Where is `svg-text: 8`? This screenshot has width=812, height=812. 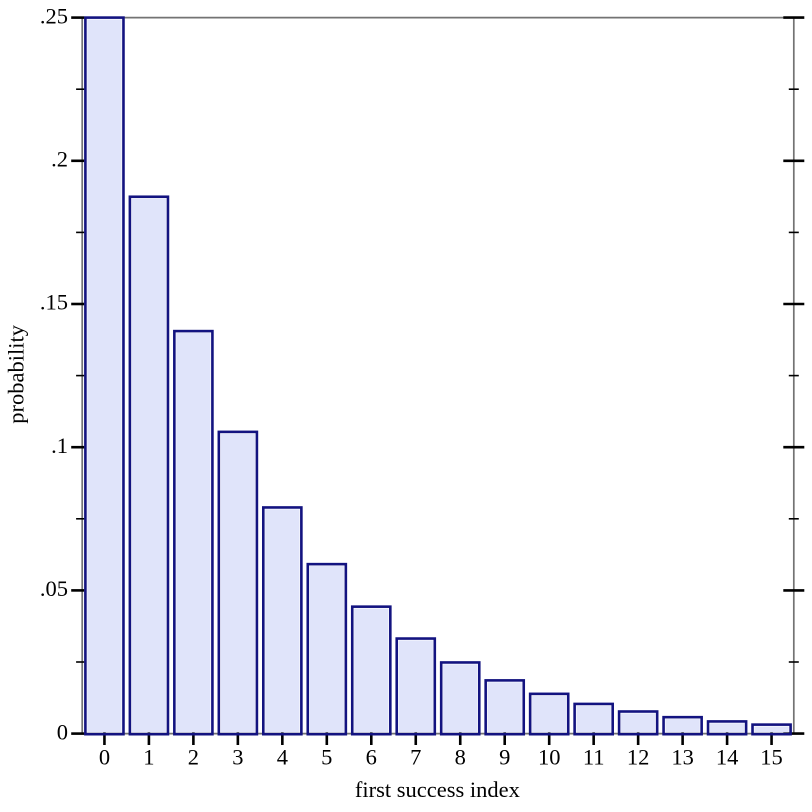 svg-text: 8 is located at coordinates (460, 756).